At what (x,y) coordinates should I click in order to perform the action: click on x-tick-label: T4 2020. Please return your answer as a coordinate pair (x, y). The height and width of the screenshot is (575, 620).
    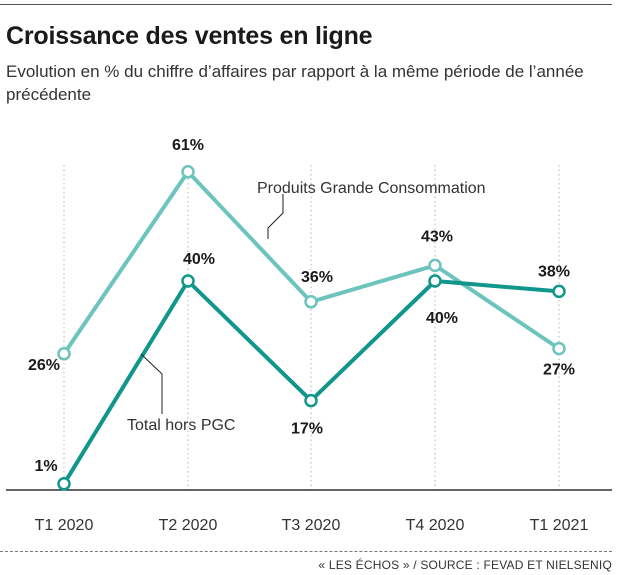
    Looking at the image, I should click on (435, 525).